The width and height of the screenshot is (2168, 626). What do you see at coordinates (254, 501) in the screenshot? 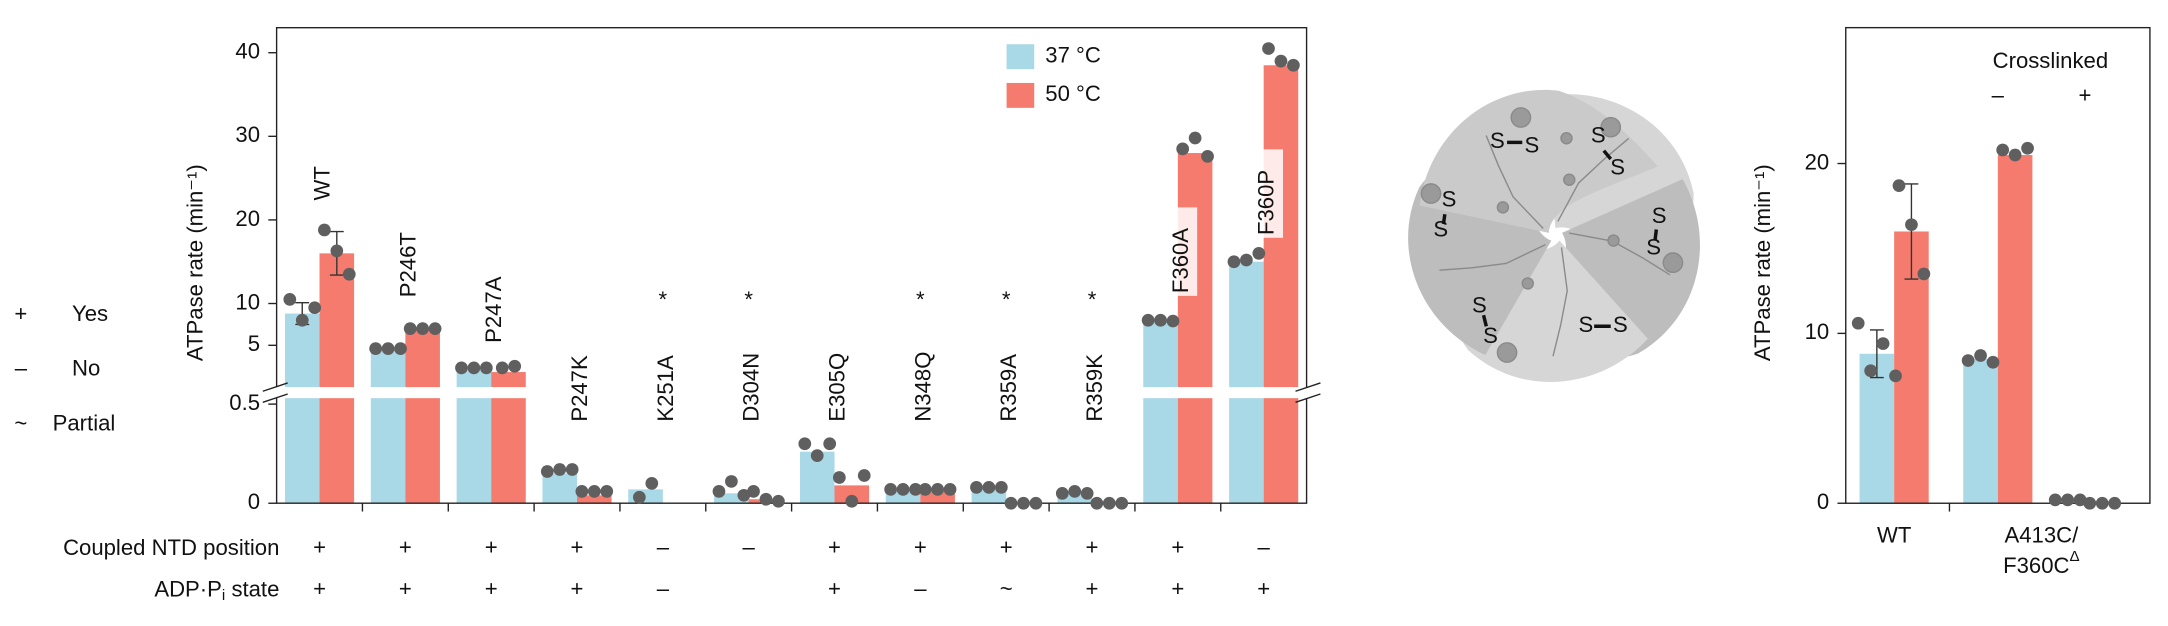
I see `y-tick-label: 0` at bounding box center [254, 501].